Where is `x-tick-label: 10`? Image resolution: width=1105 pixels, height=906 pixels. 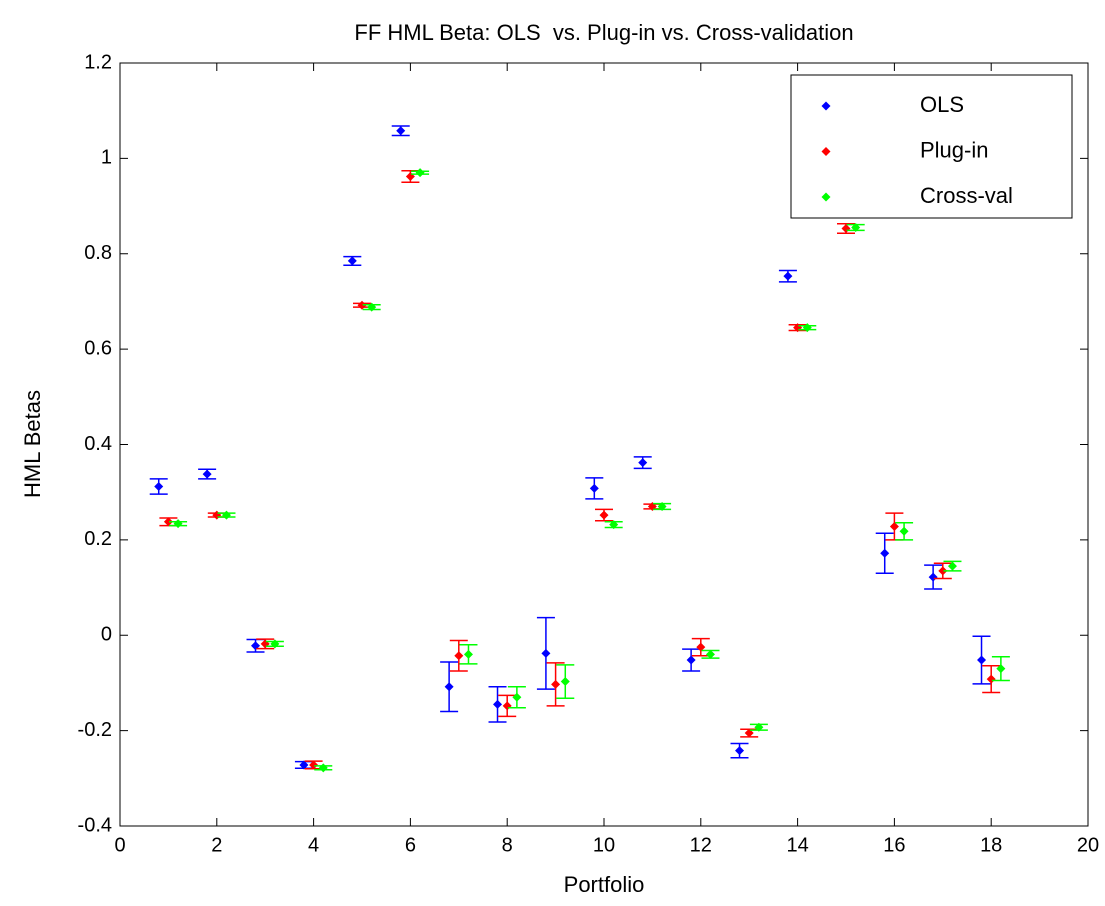
x-tick-label: 10 is located at coordinates (604, 845).